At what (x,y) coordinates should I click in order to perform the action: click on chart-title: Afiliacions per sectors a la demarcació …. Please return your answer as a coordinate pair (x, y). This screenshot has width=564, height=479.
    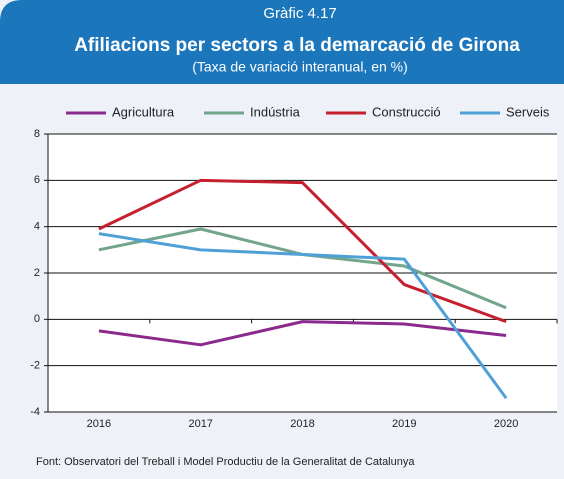
    Looking at the image, I should click on (297, 45).